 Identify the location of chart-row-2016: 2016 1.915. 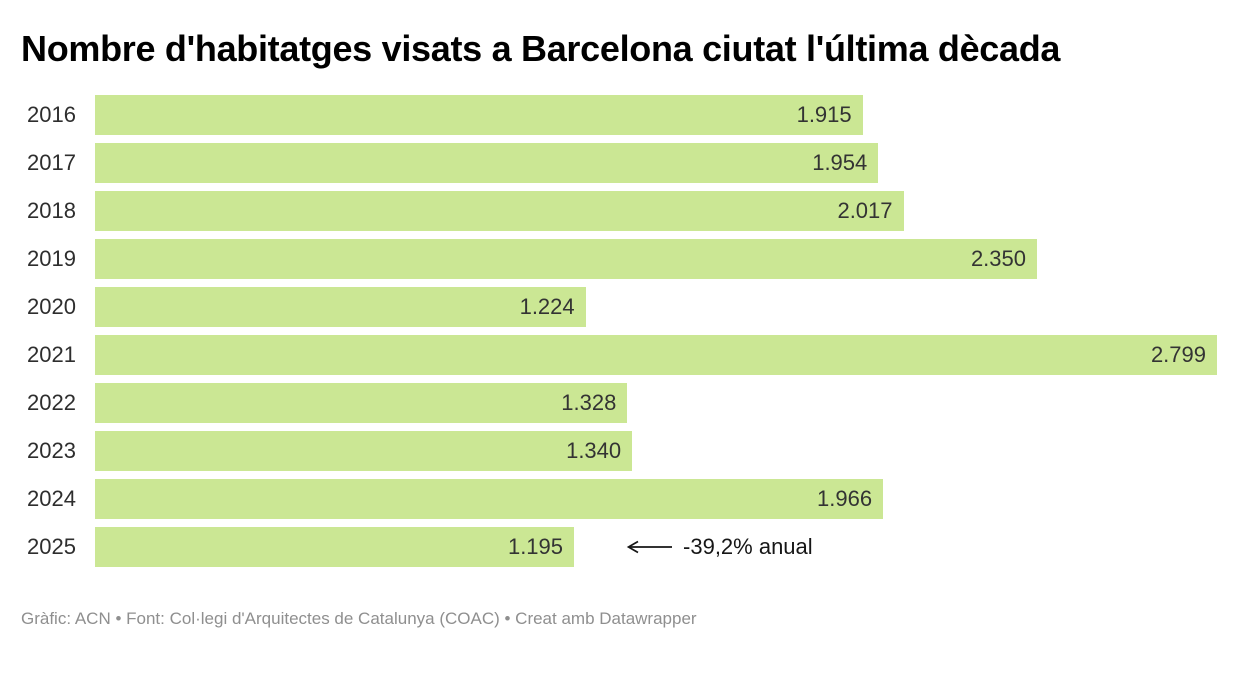
(619, 115).